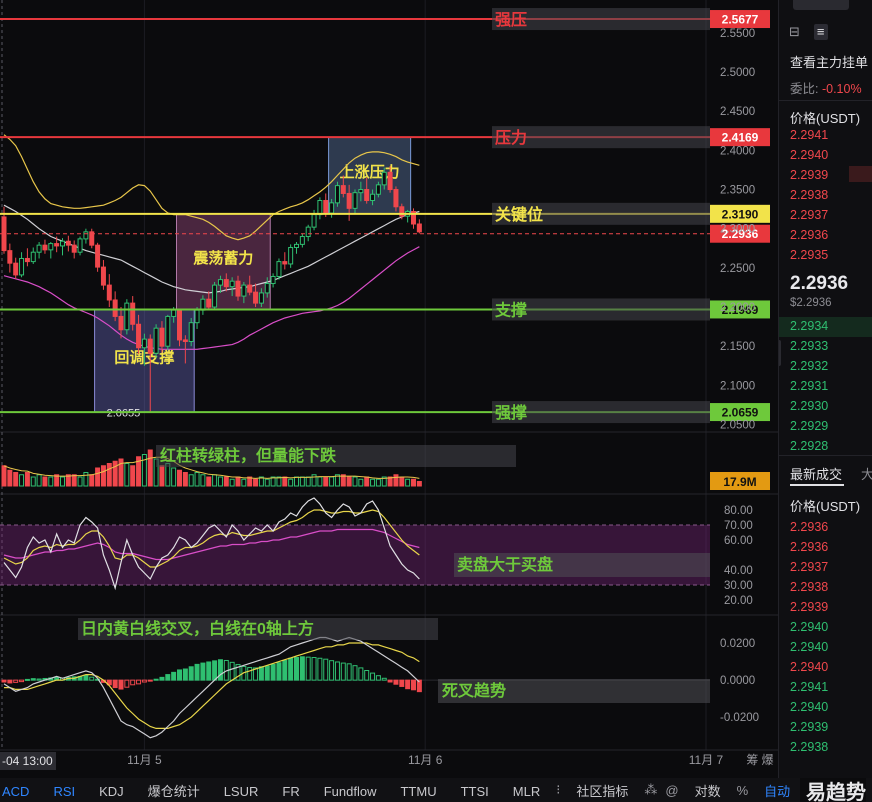 This screenshot has height=802, width=872. What do you see at coordinates (860, 174) in the screenshot?
I see `ask-depth-bar` at bounding box center [860, 174].